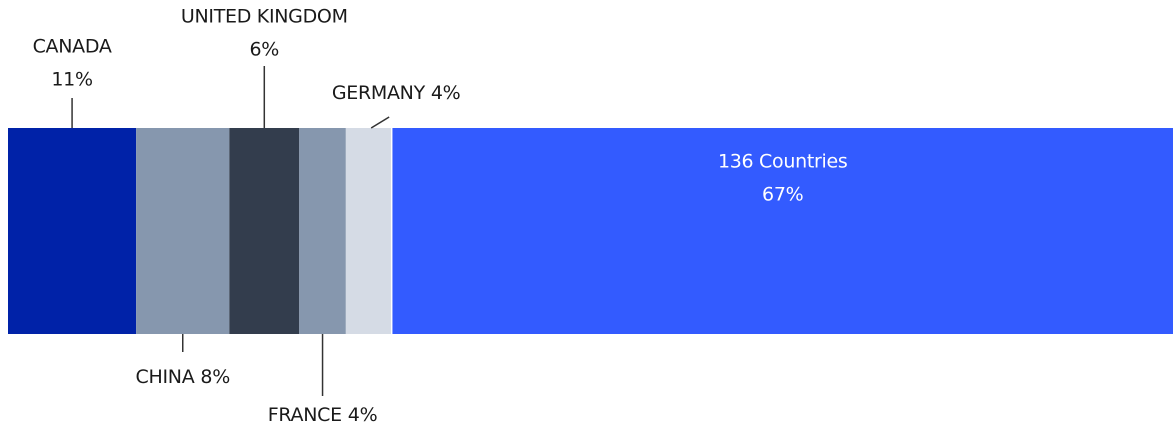  I want to click on segment-value-label: 6%, so click(265, 50).